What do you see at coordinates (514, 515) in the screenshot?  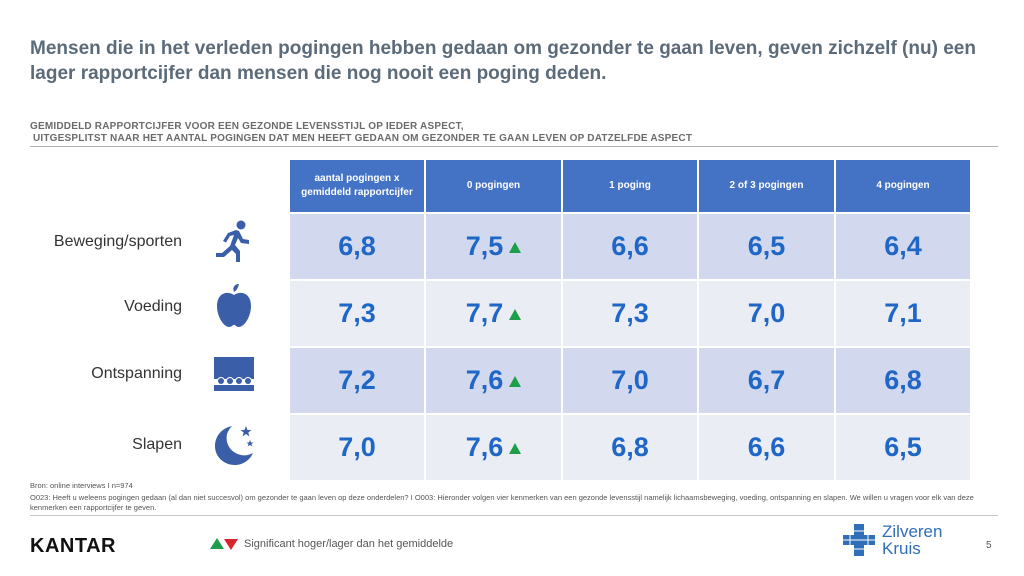 I see `footer-divider` at bounding box center [514, 515].